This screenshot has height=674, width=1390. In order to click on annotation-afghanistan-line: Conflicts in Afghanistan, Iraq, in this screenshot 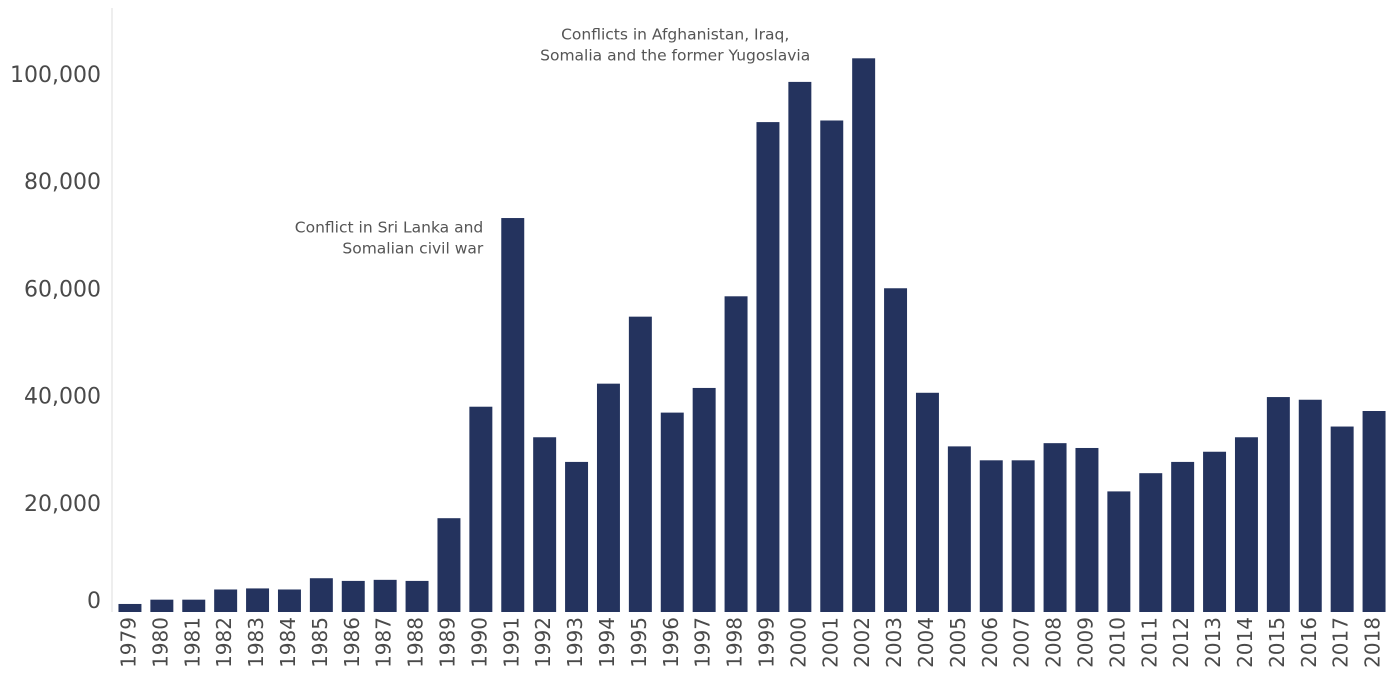, I will do `click(675, 35)`.